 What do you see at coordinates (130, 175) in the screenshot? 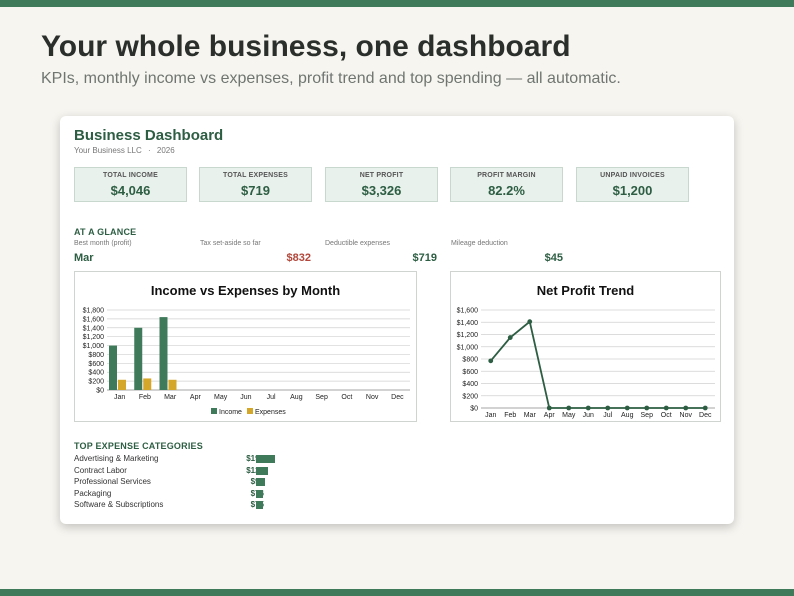
I see `kpi-label: TOTAL INCOME` at bounding box center [130, 175].